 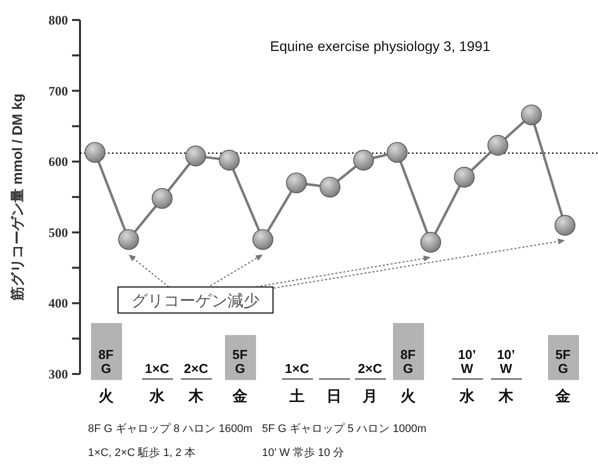 I want to click on text: 5F G ギャロップ 5 ハロン 1000m, so click(x=344, y=428).